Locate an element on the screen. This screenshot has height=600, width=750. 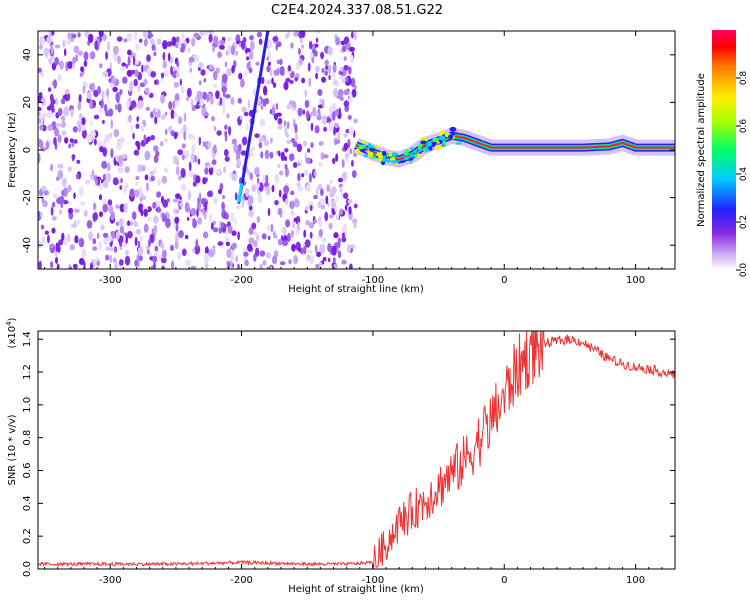
spectrogram-x-label: Height of straight line (km) is located at coordinates (356, 289).